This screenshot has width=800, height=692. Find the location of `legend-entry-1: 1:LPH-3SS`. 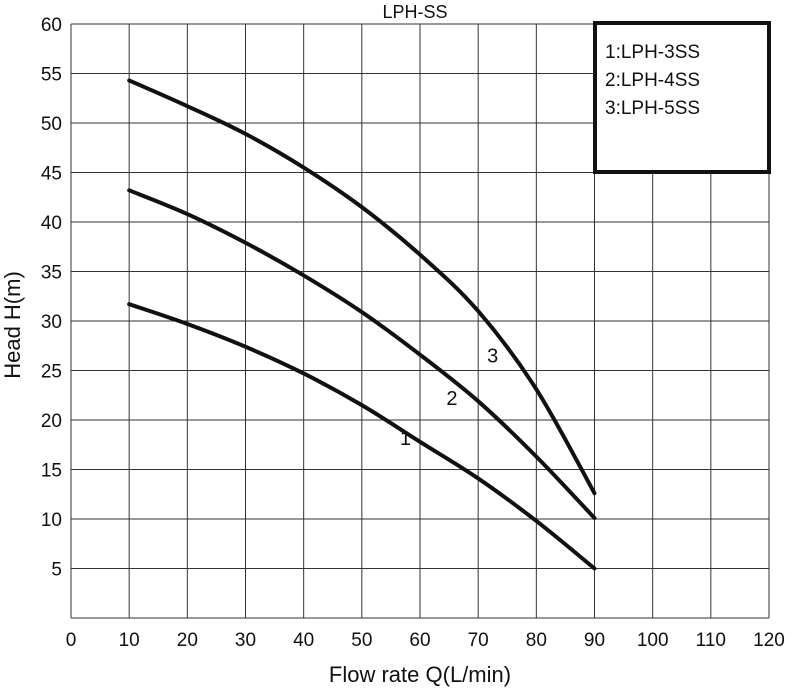

legend-entry-1: 1:LPH-3SS is located at coordinates (652, 52).